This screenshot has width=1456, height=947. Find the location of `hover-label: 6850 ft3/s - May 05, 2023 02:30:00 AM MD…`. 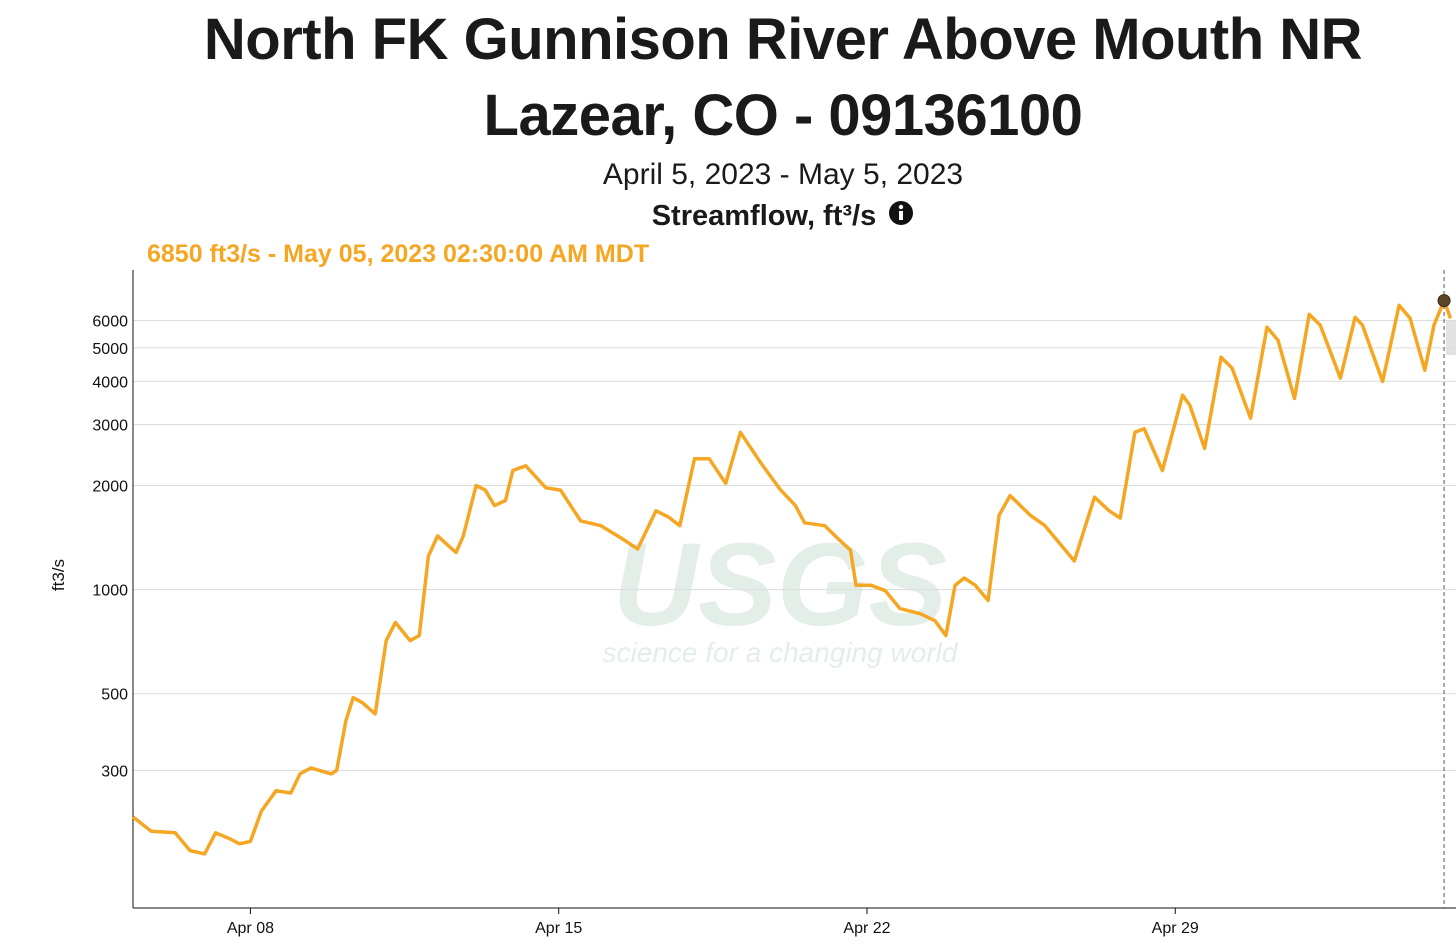

hover-label: 6850 ft3/s - May 05, 2023 02:30:00 AM MD… is located at coordinates (398, 254).